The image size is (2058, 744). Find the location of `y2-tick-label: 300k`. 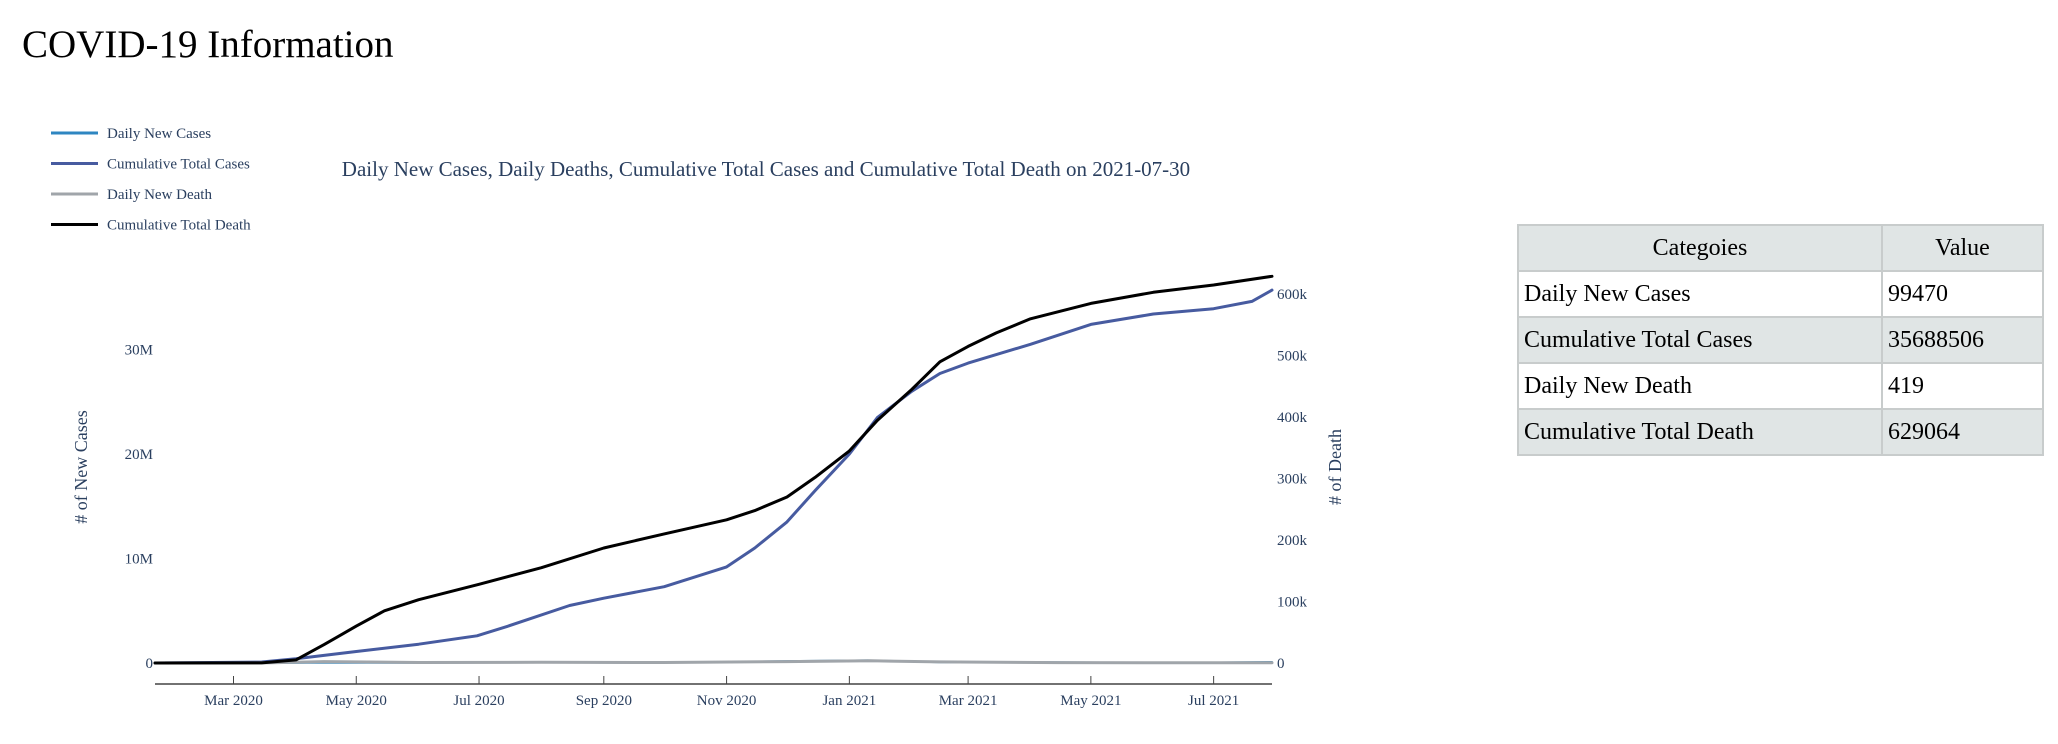

y2-tick-label: 300k is located at coordinates (1292, 480).